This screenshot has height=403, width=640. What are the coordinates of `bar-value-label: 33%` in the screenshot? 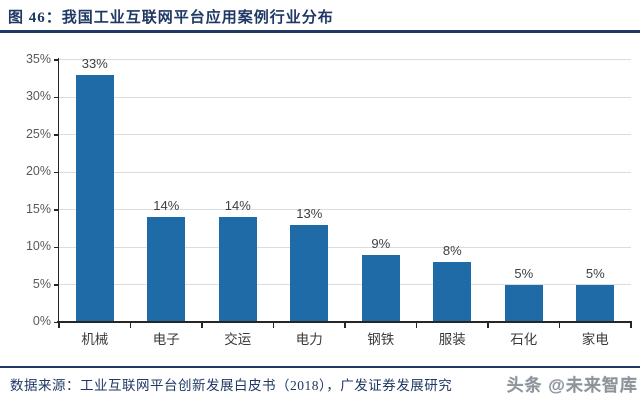 It's located at (94, 63).